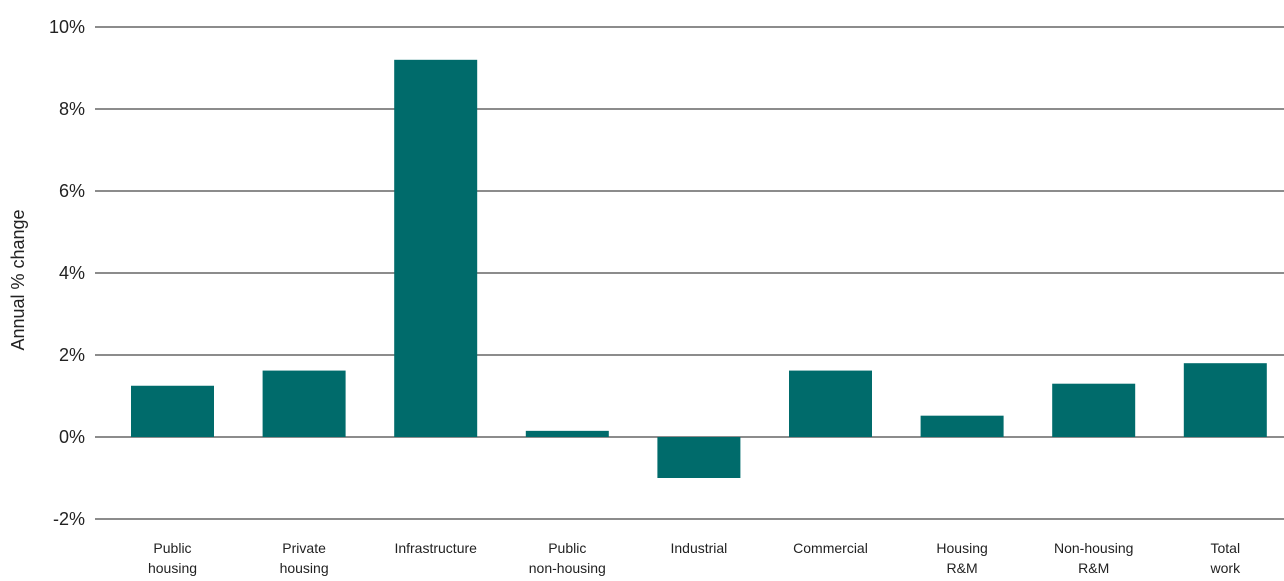  I want to click on y-tick-label: 0%, so click(72, 437).